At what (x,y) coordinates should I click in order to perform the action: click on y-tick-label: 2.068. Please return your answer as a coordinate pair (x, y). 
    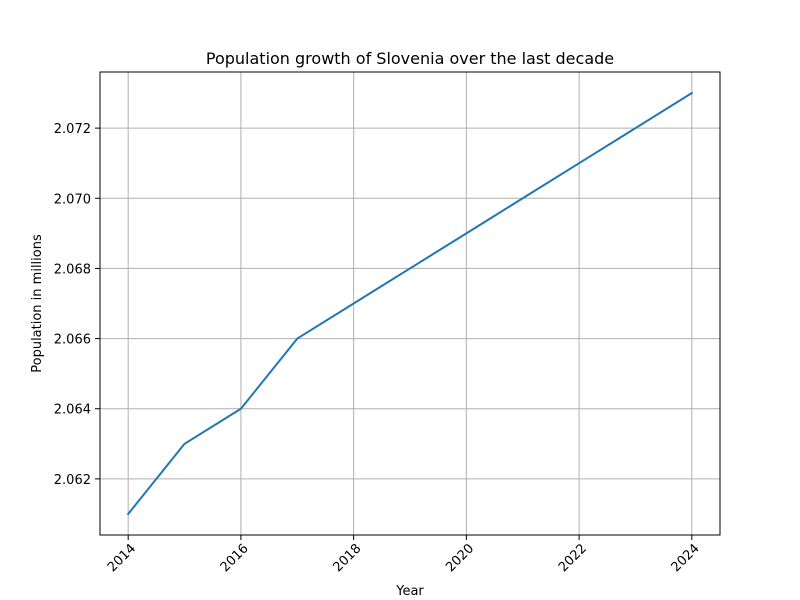
    Looking at the image, I should click on (72, 269).